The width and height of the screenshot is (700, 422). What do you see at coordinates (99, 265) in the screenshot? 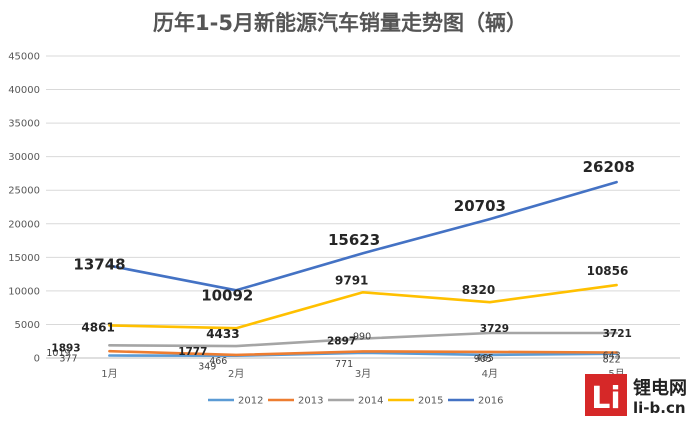
I see `data-label-2016: 13748` at bounding box center [99, 265].